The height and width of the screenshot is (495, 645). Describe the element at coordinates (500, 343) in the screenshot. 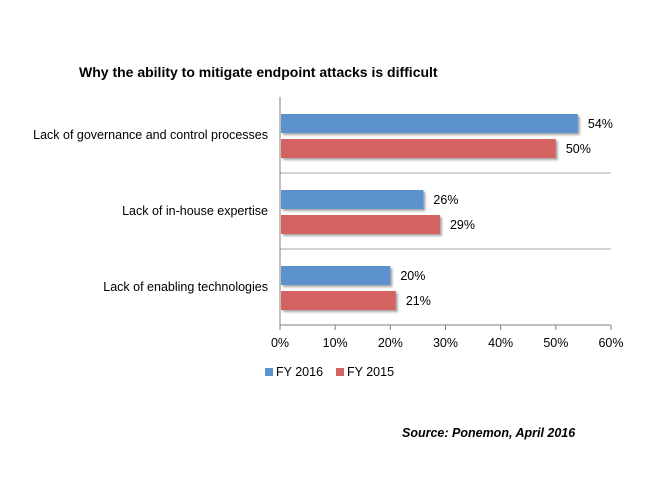

I see `x-tick-label: 40%` at that location.